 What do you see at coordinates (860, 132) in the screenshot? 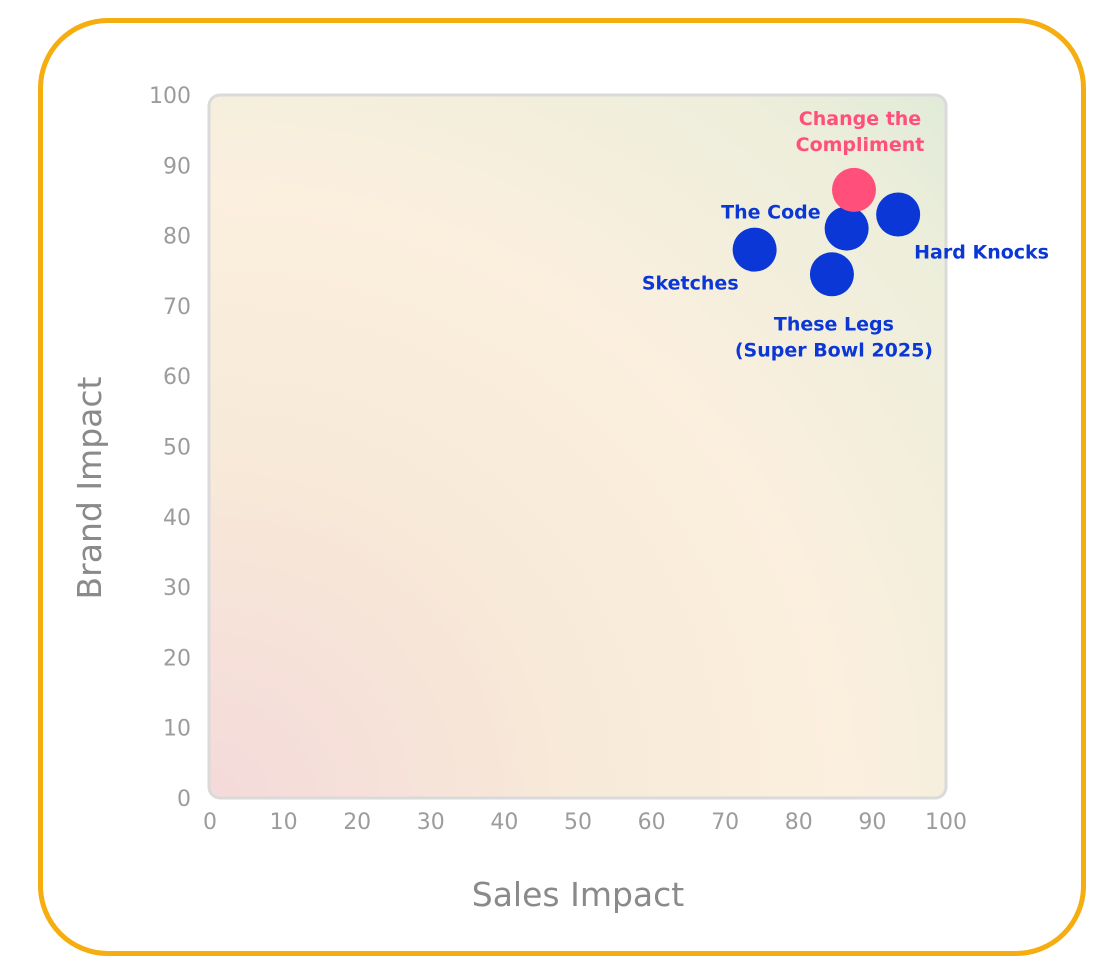
I see `data-label: Change the Compliment` at bounding box center [860, 132].